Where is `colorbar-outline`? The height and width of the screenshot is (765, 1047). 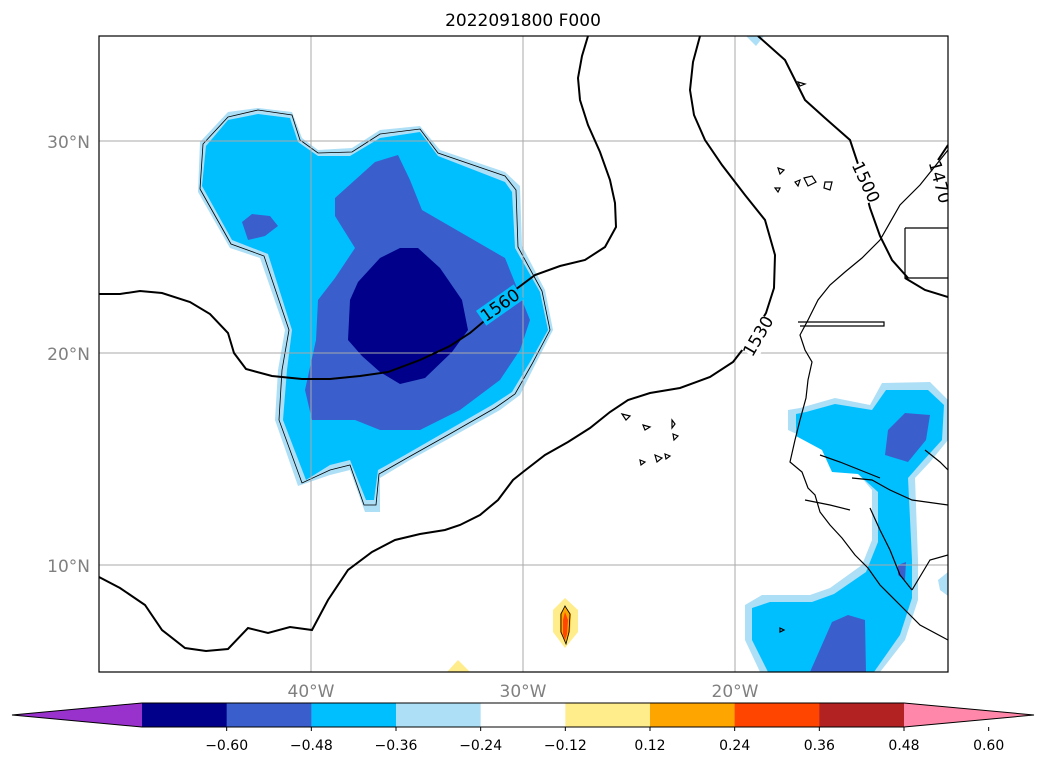
colorbar-outline is located at coordinates (523, 715).